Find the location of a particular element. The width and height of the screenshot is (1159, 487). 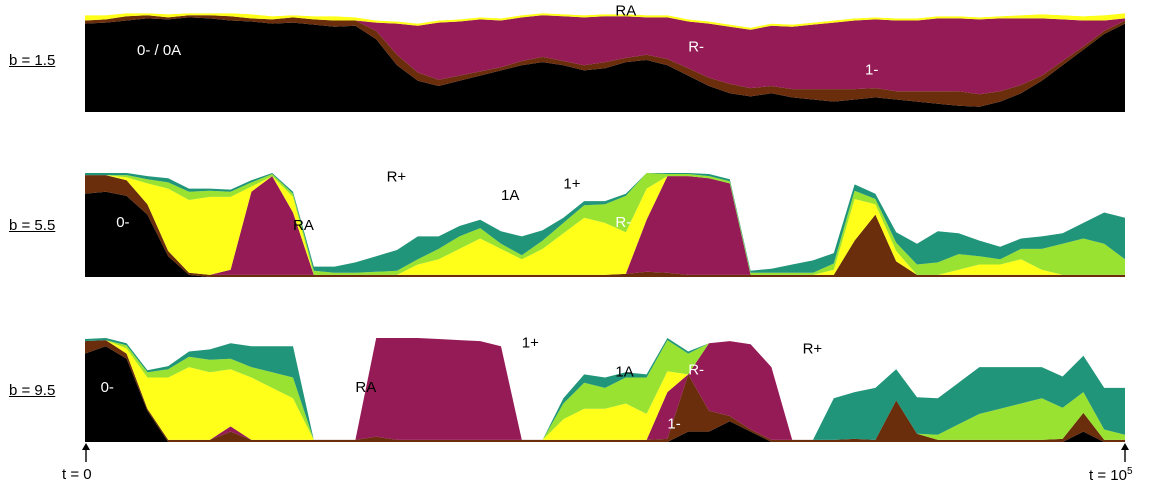

time-end-exponent: 5 is located at coordinates (1129, 471).